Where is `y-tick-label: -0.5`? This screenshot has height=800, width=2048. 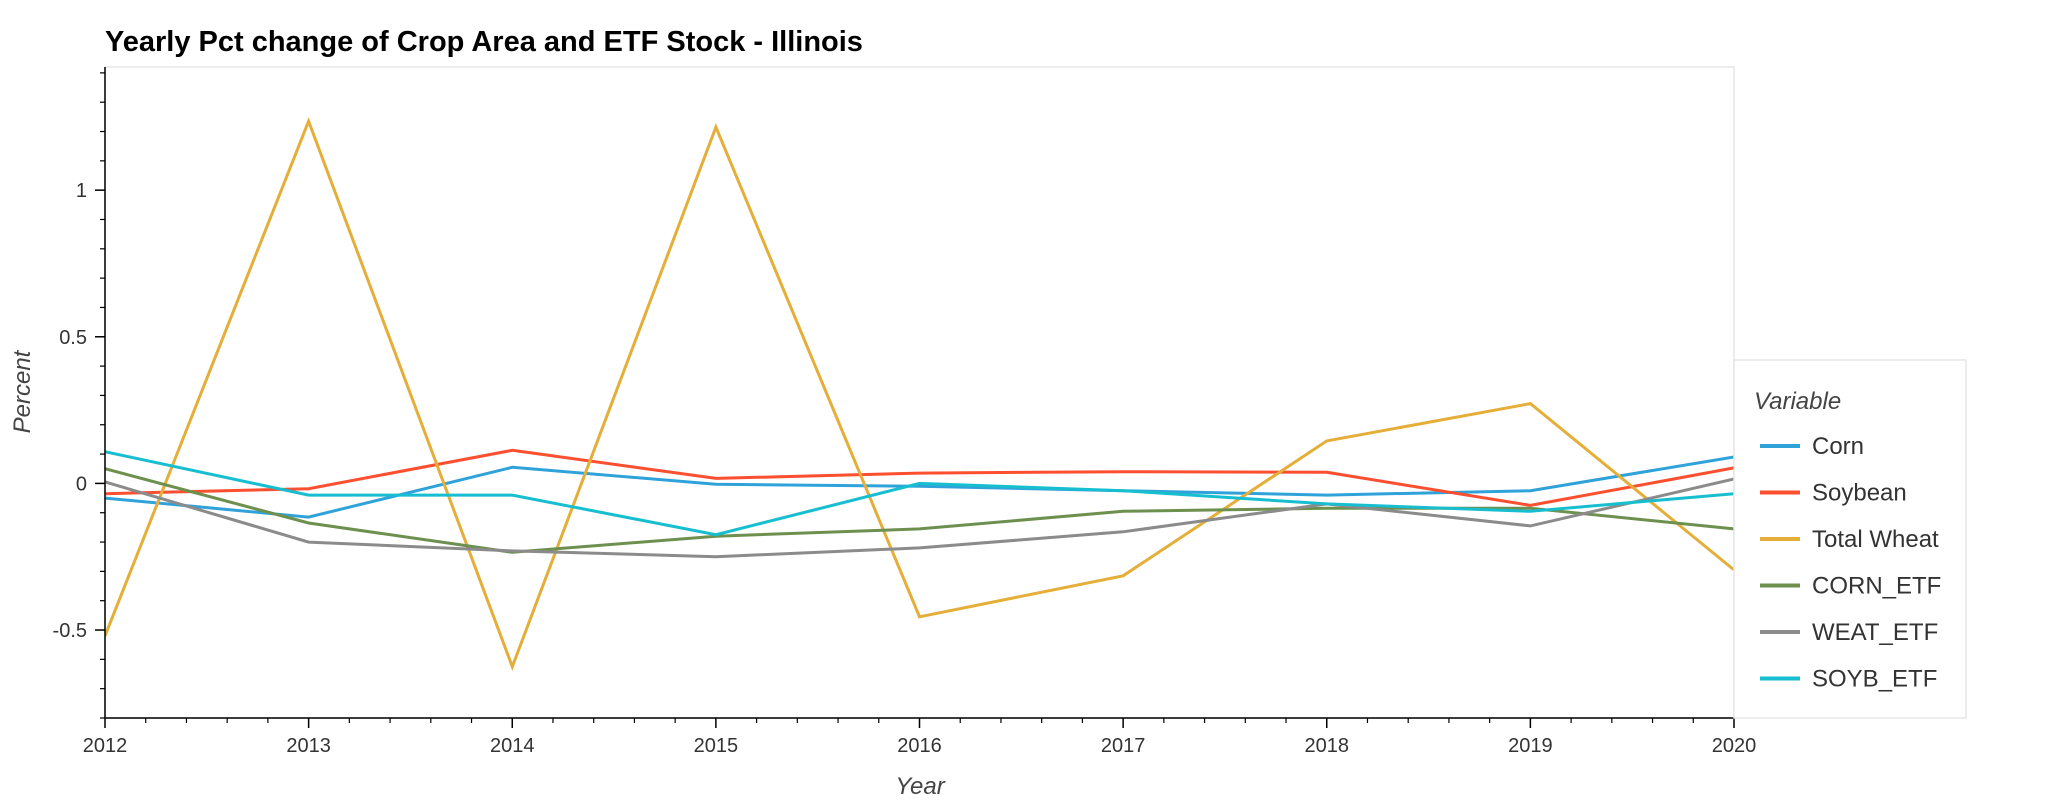
y-tick-label: -0.5 is located at coordinates (70, 631).